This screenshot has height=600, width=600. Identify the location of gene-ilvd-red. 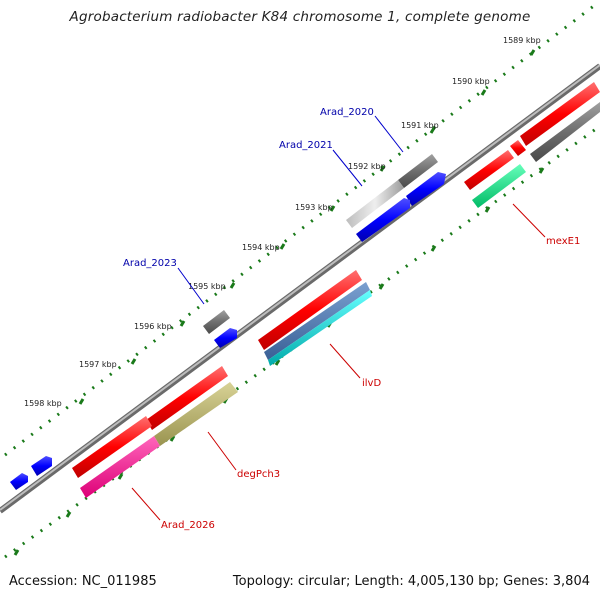
(310, 310).